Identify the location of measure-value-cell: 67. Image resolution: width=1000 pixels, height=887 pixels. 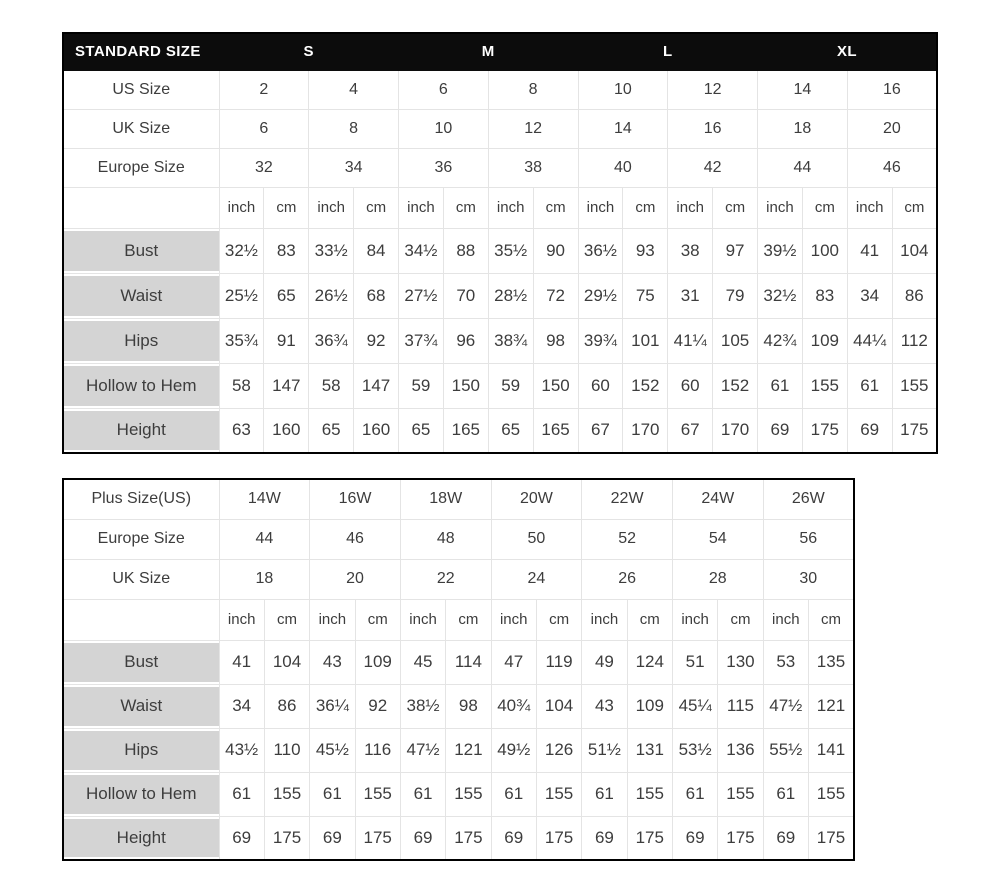
(690, 430).